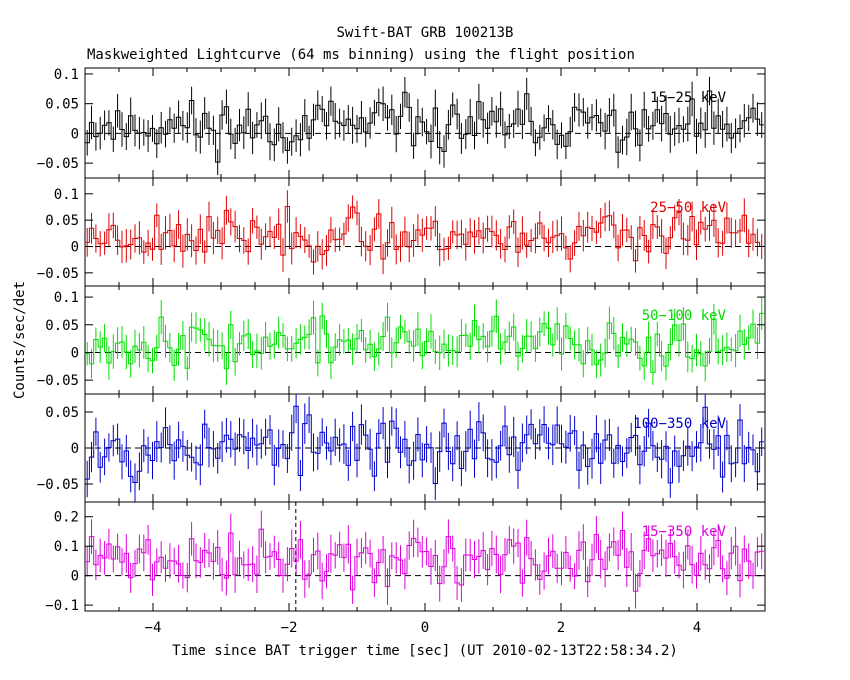 The height and width of the screenshot is (680, 850). I want to click on panel-frame, so click(425, 556).